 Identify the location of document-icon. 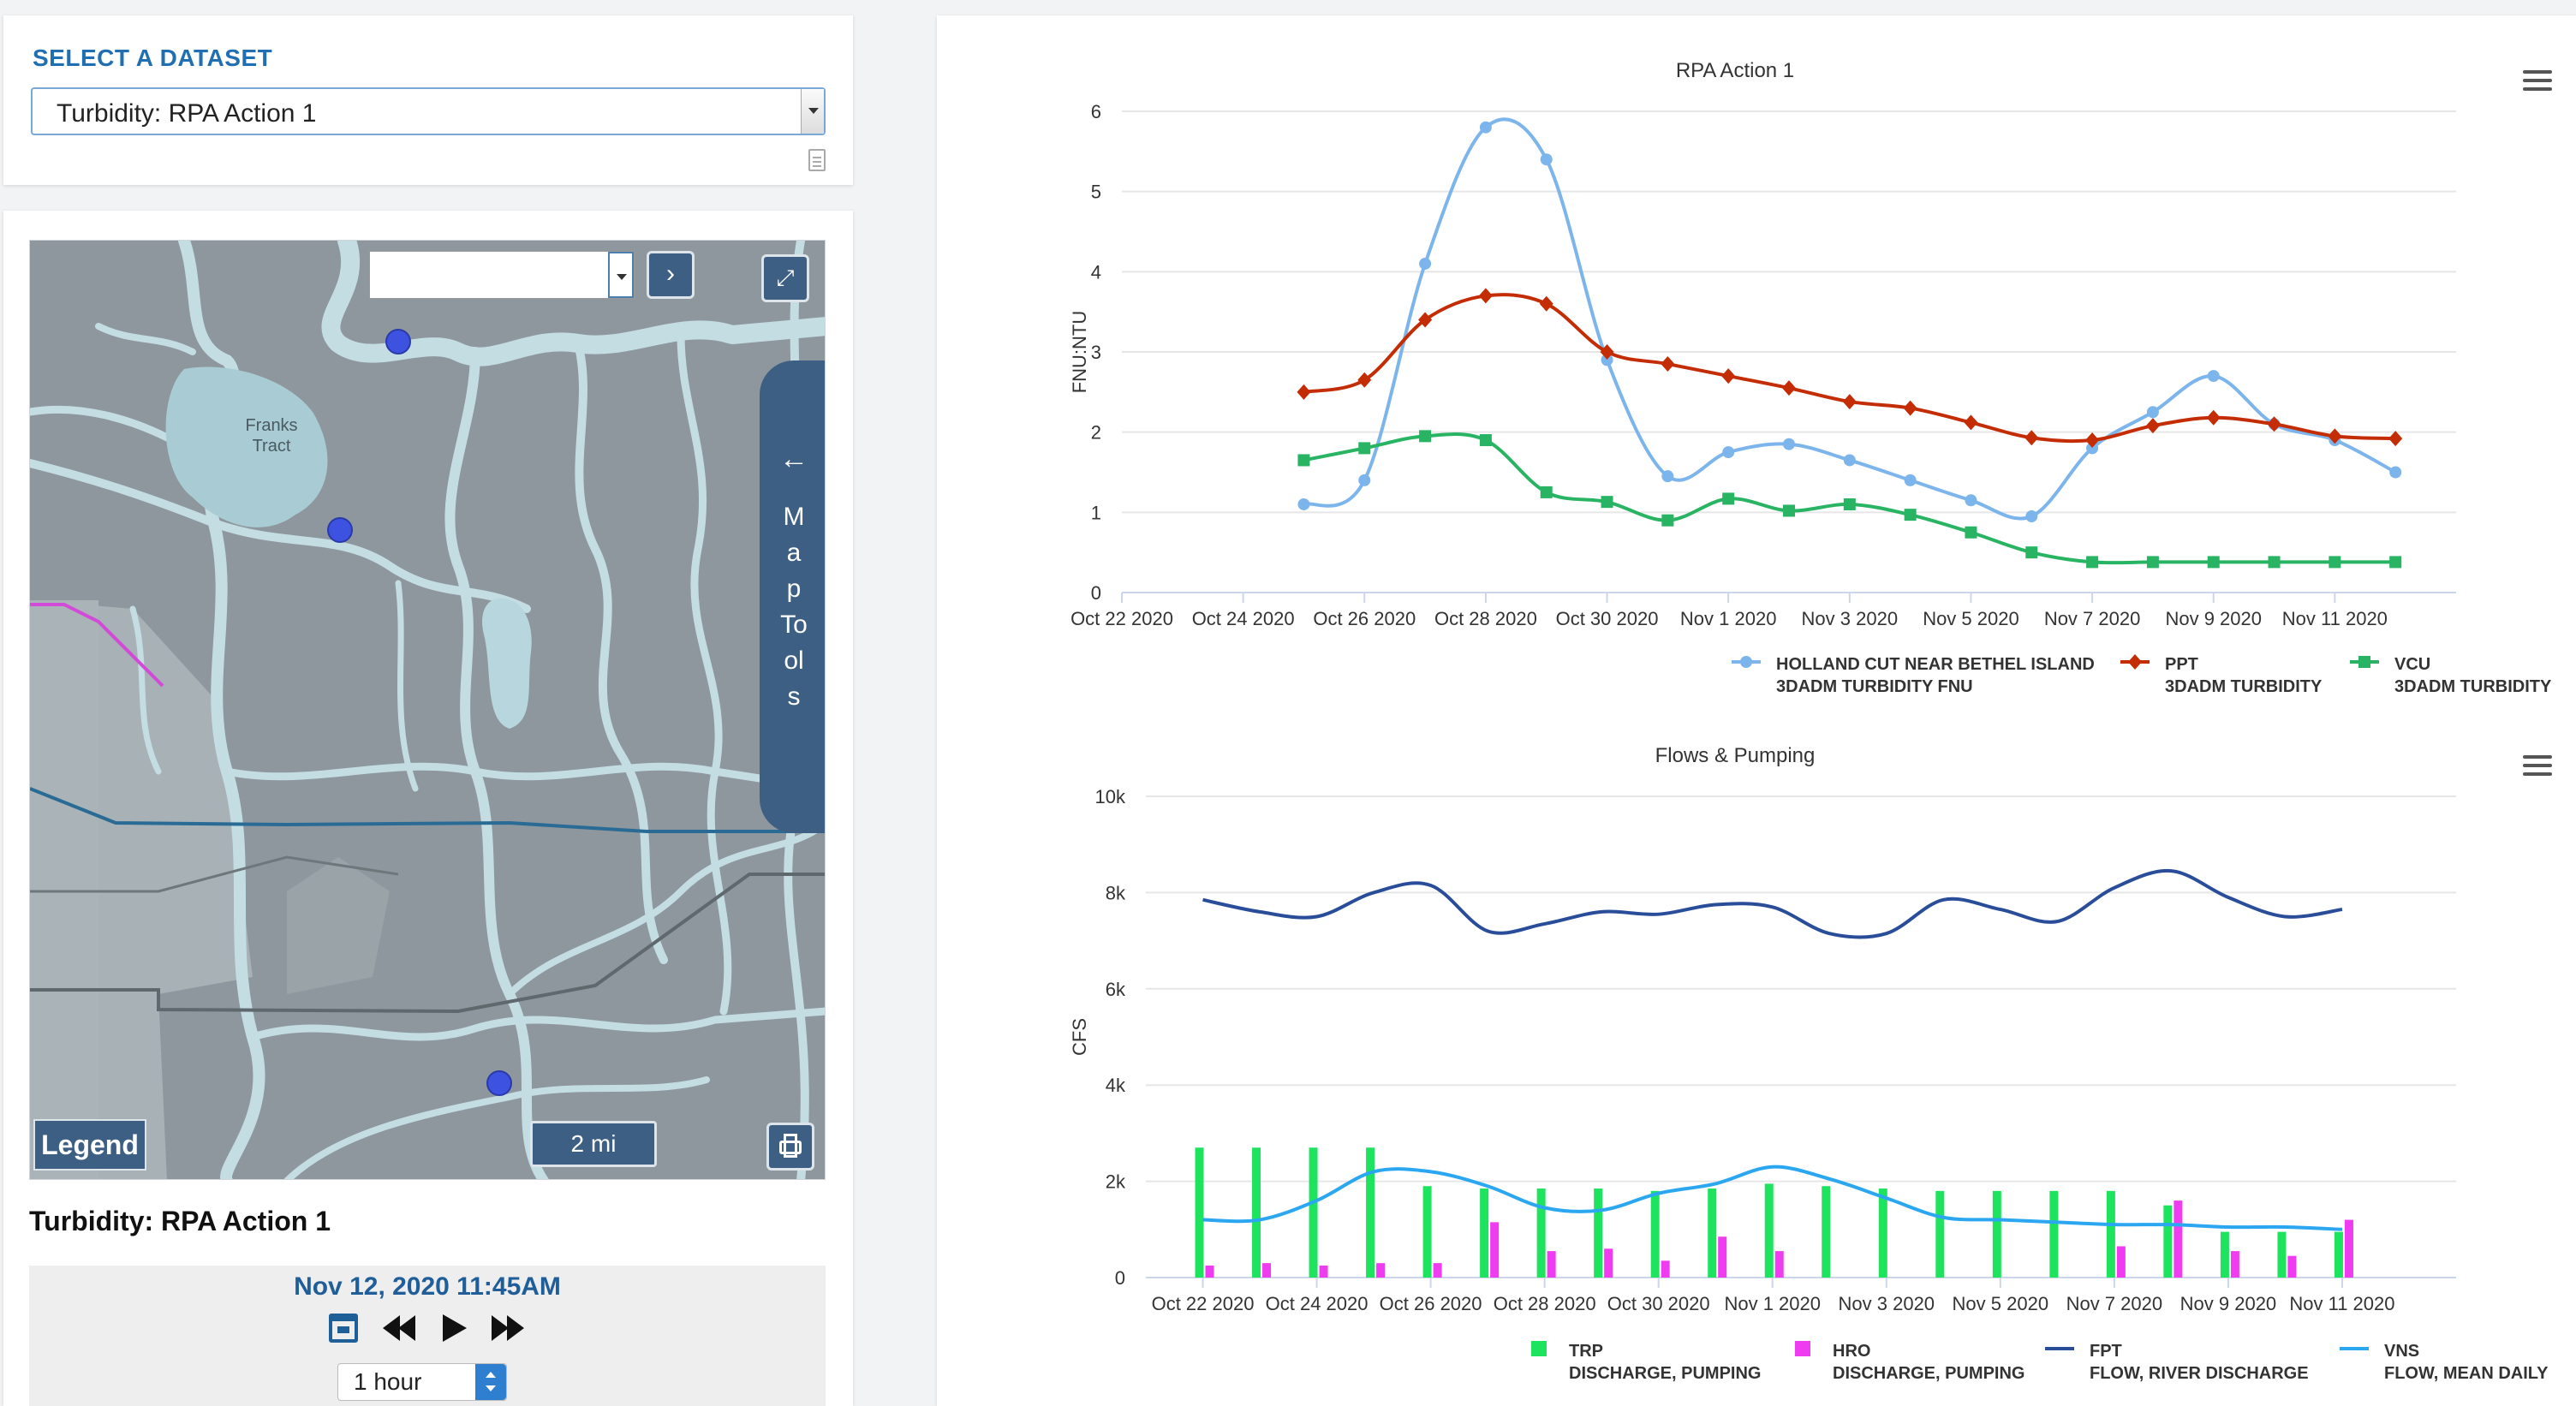
(817, 160).